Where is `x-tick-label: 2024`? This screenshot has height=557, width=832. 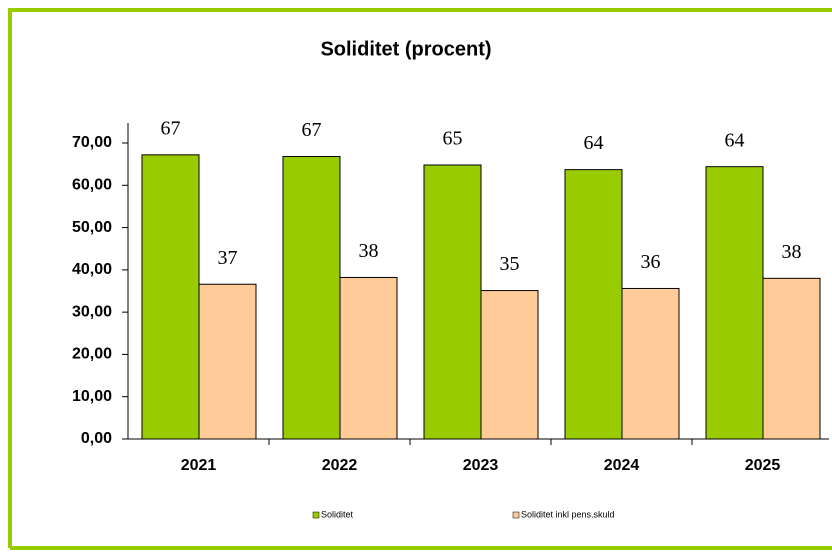 x-tick-label: 2024 is located at coordinates (622, 465).